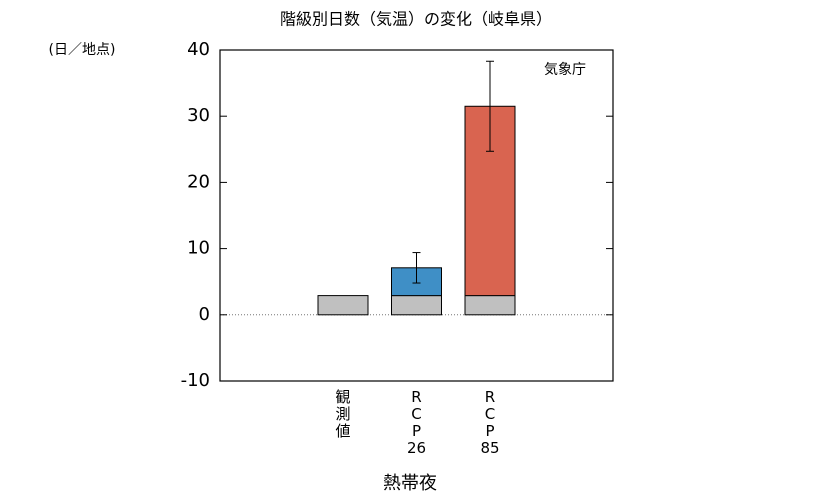  What do you see at coordinates (198, 181) in the screenshot?
I see `y-tick-label: 20` at bounding box center [198, 181].